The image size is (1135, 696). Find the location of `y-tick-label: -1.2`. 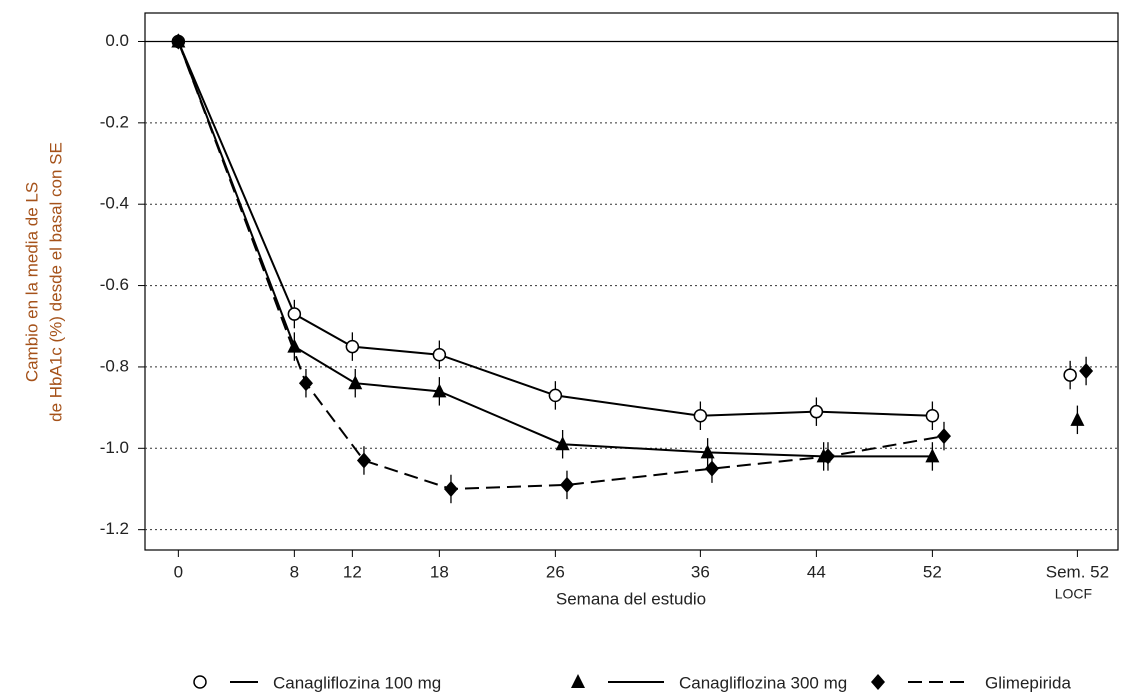

y-tick-label: -1.2 is located at coordinates (114, 528).